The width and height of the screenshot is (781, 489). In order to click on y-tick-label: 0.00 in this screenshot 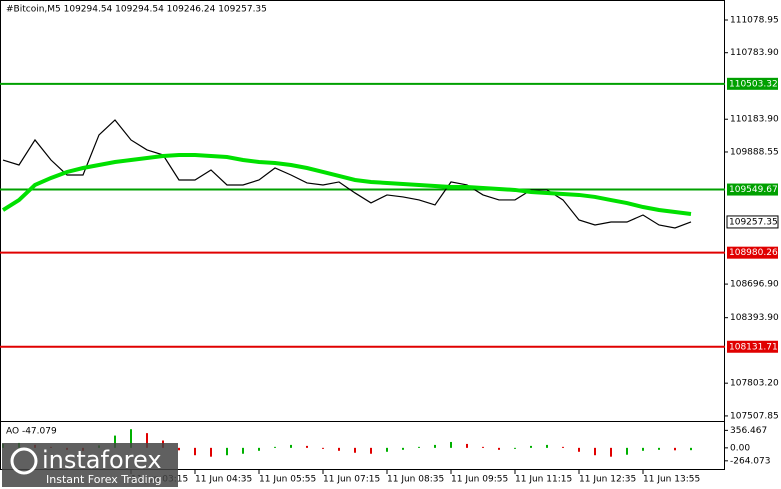, I will do `click(740, 448)`.